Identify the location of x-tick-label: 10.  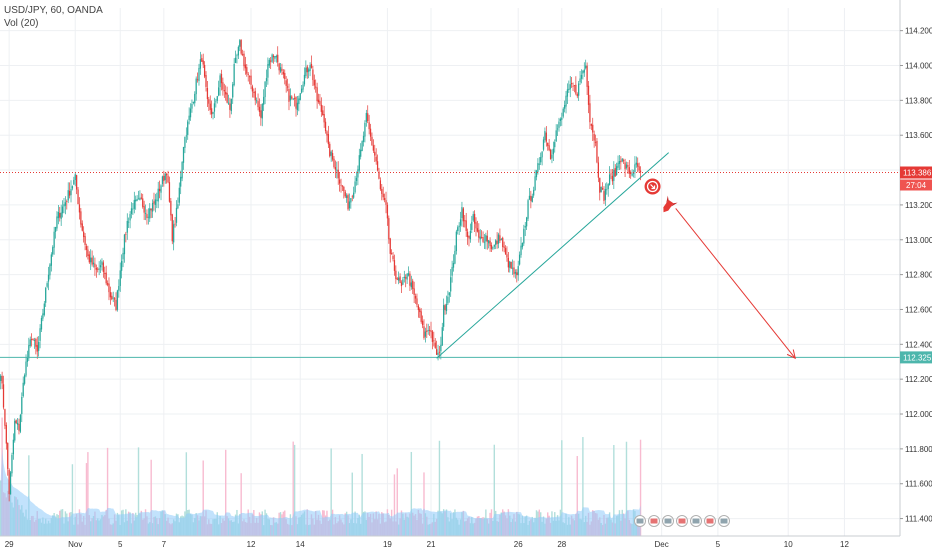
(788, 544).